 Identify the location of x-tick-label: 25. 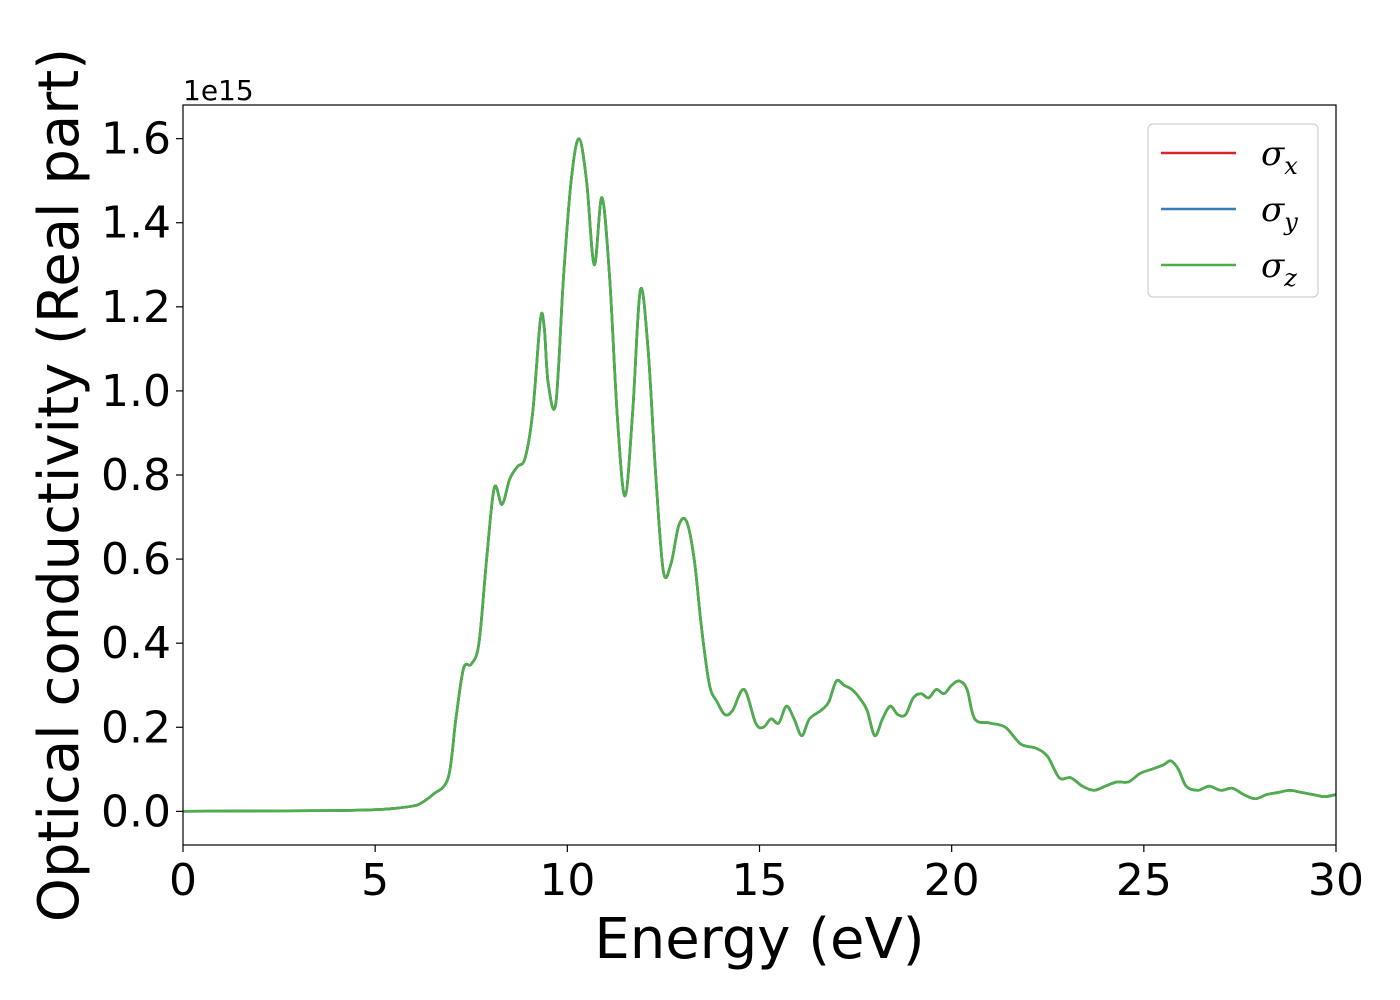
(1144, 880).